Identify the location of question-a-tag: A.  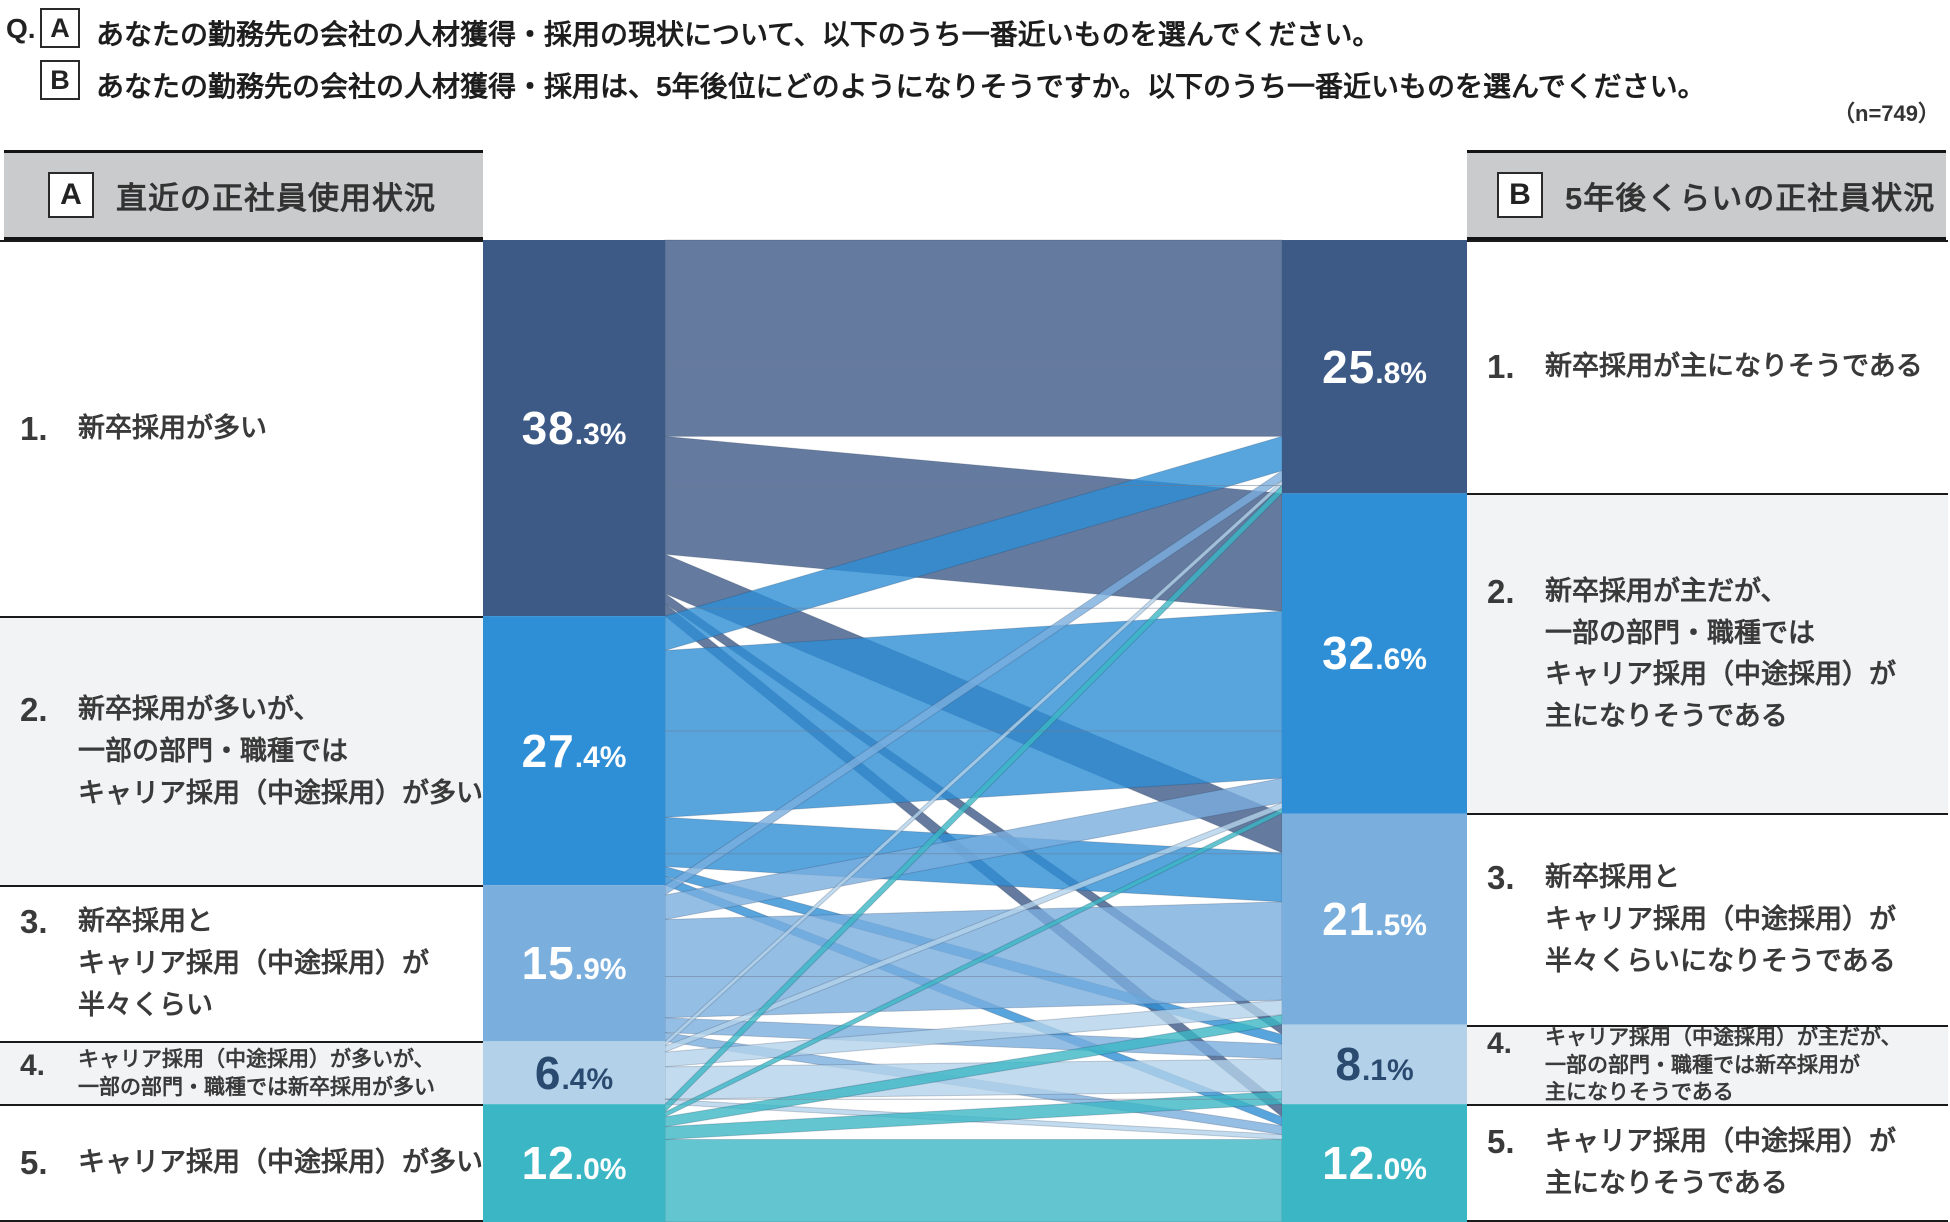
(60, 28).